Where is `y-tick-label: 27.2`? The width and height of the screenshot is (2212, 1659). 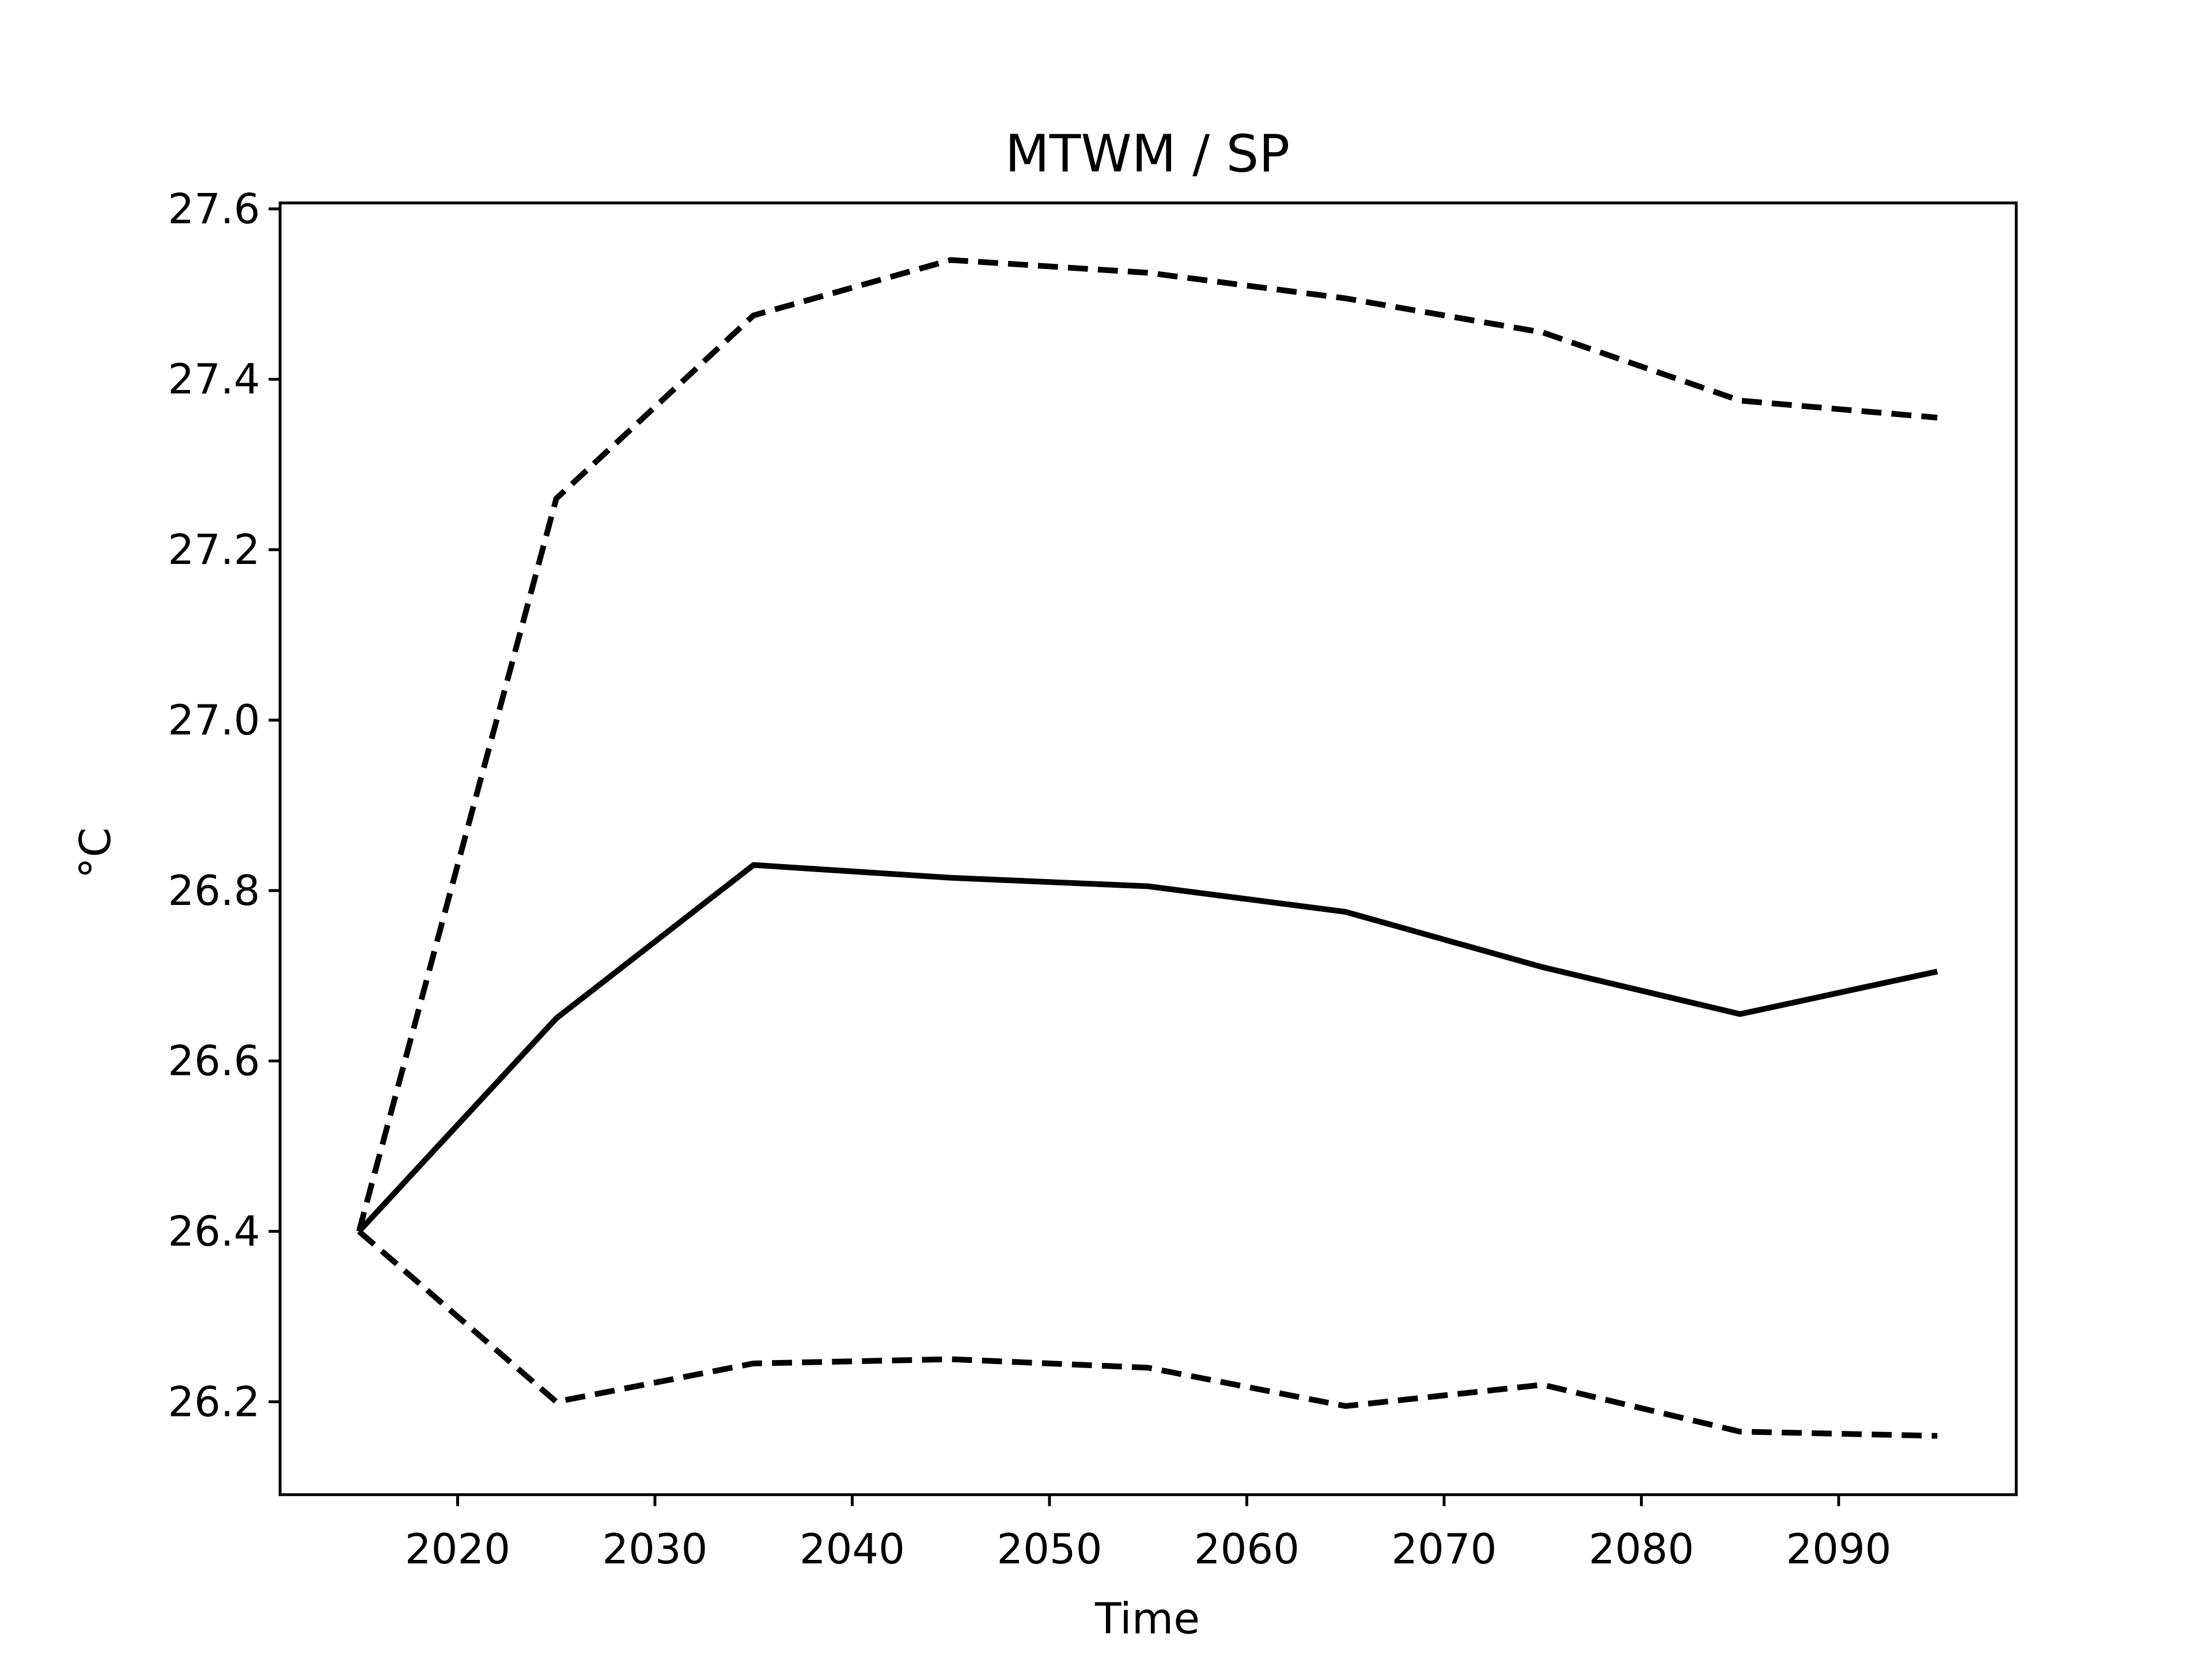
y-tick-label: 27.2 is located at coordinates (214, 549).